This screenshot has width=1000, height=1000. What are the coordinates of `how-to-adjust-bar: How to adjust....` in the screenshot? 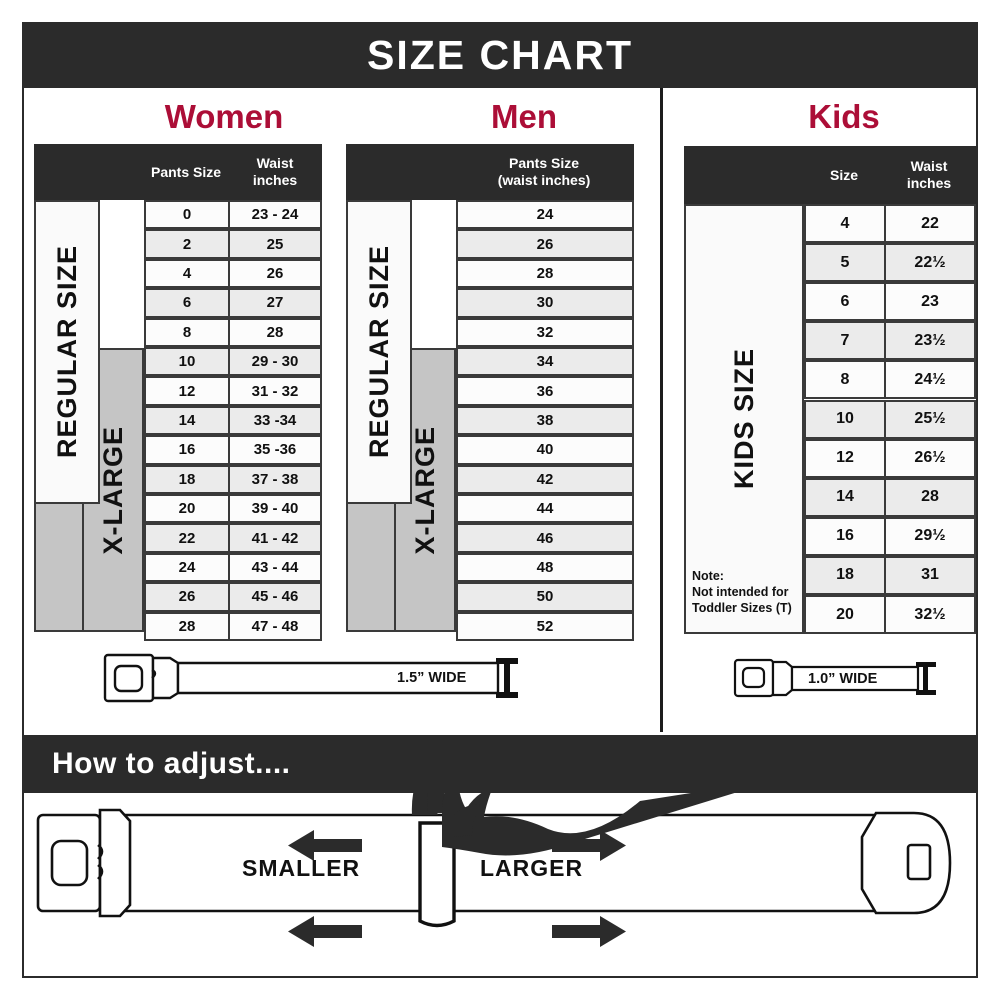 It's located at (500, 764).